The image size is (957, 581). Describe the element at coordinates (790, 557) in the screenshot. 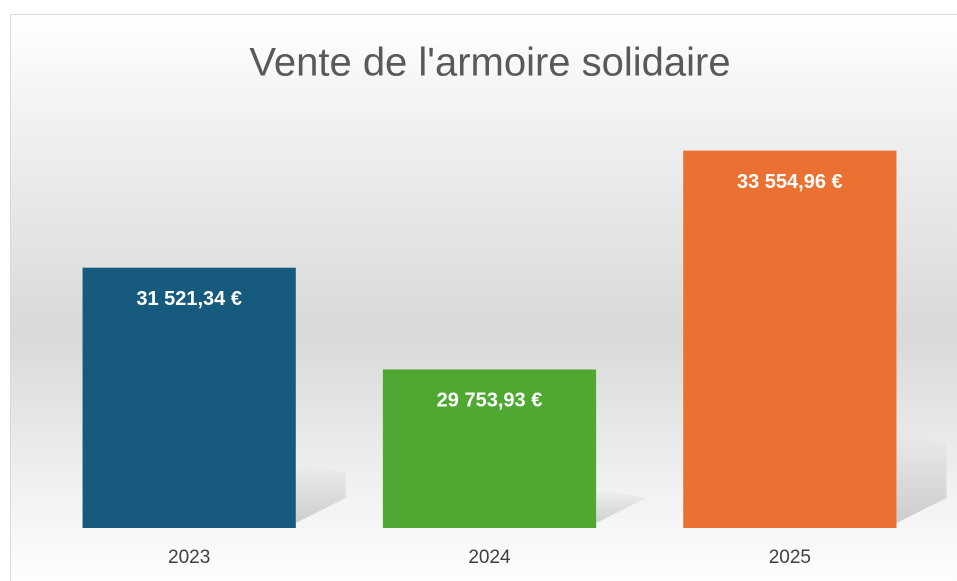

I see `x-tick-label: 2025` at that location.